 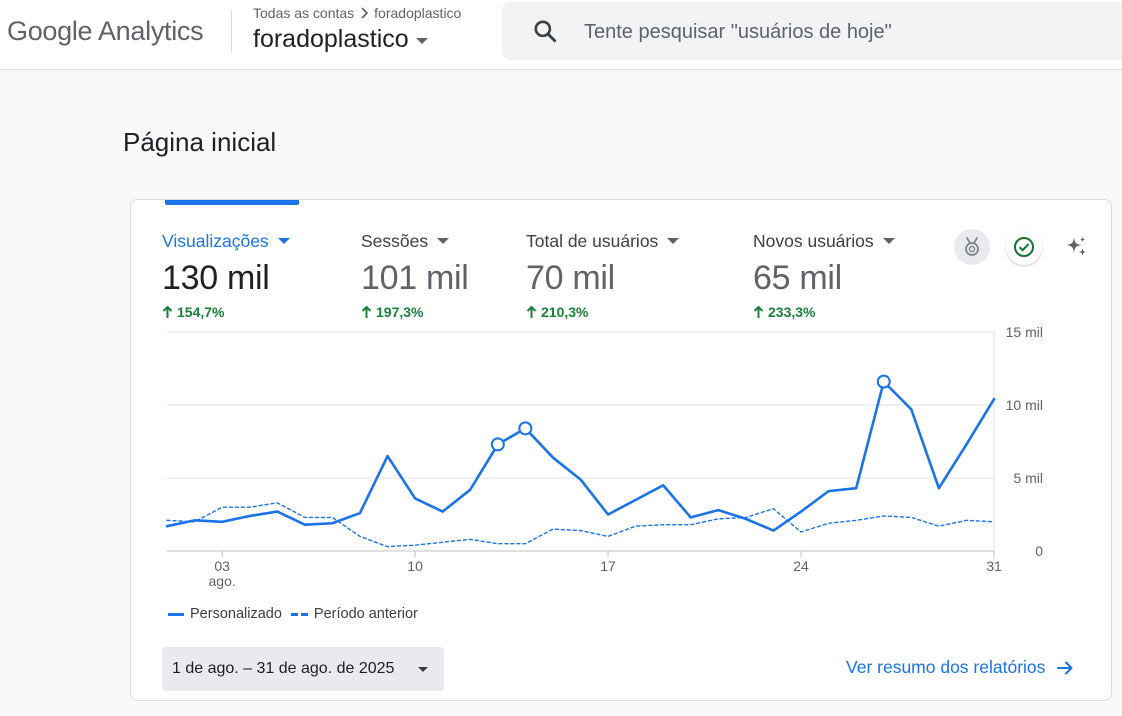 I want to click on metric-label-text: Total de usuários, so click(x=592, y=240).